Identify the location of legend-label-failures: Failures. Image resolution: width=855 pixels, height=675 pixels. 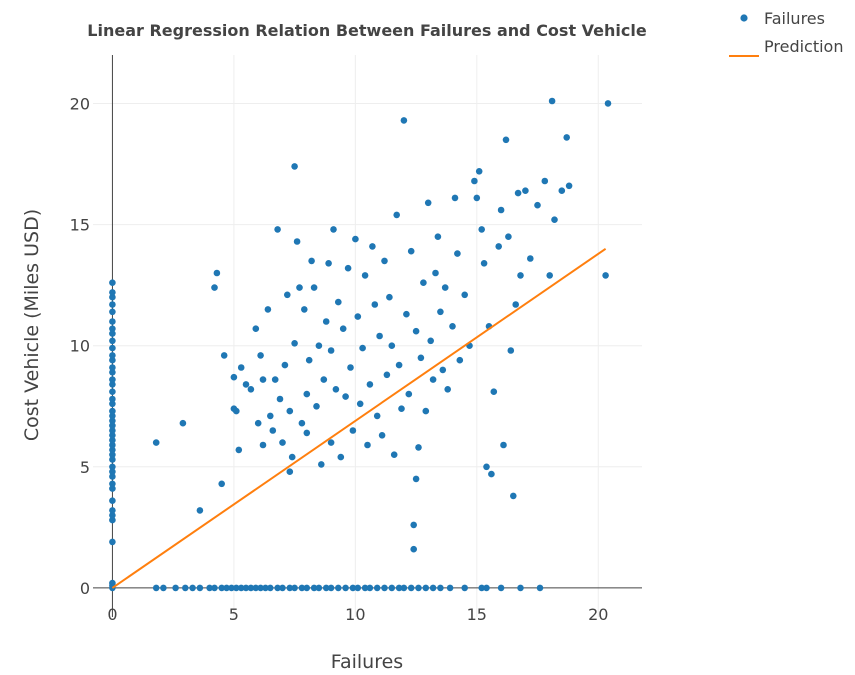
(794, 18).